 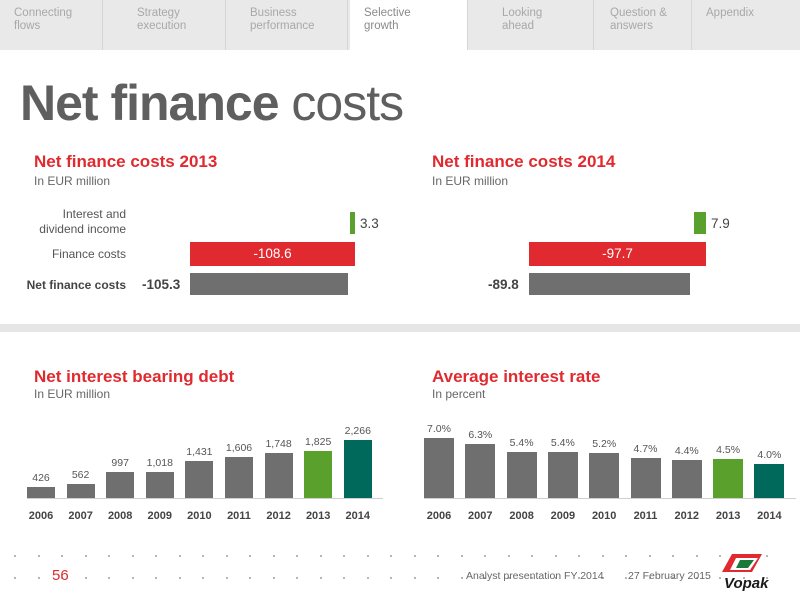 I want to click on row-label-interest-income: Interest and dividend income, so click(x=82, y=221).